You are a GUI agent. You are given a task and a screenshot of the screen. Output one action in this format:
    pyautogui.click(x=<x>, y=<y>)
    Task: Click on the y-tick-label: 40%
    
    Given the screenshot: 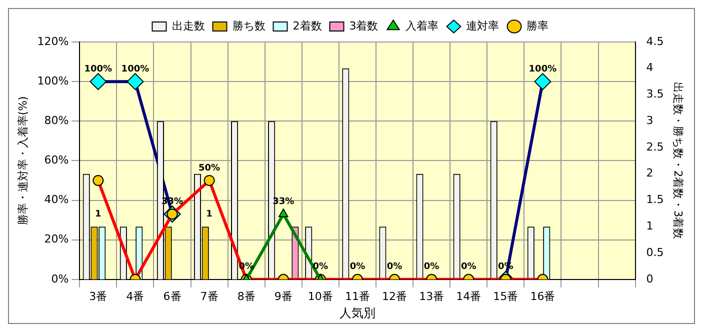 What is the action you would take?
    pyautogui.click(x=56, y=199)
    